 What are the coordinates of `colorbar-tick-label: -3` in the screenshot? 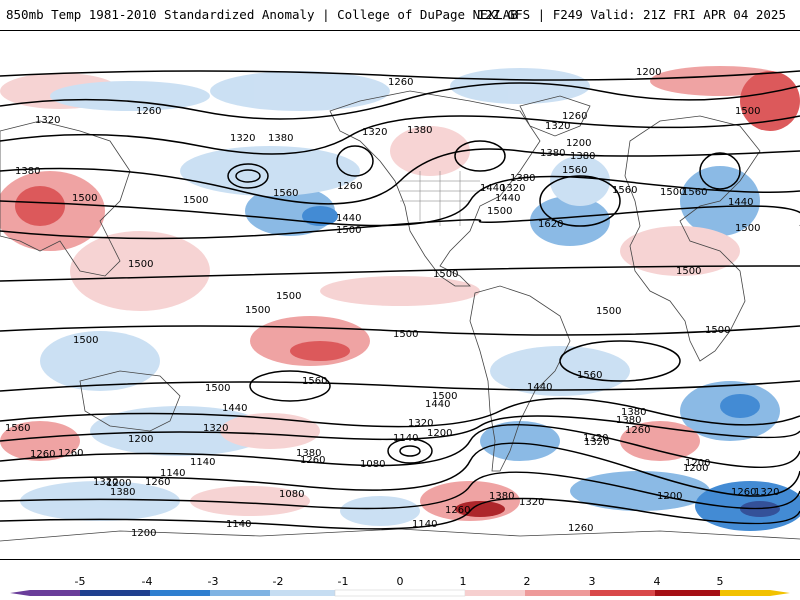 It's located at (213, 581).